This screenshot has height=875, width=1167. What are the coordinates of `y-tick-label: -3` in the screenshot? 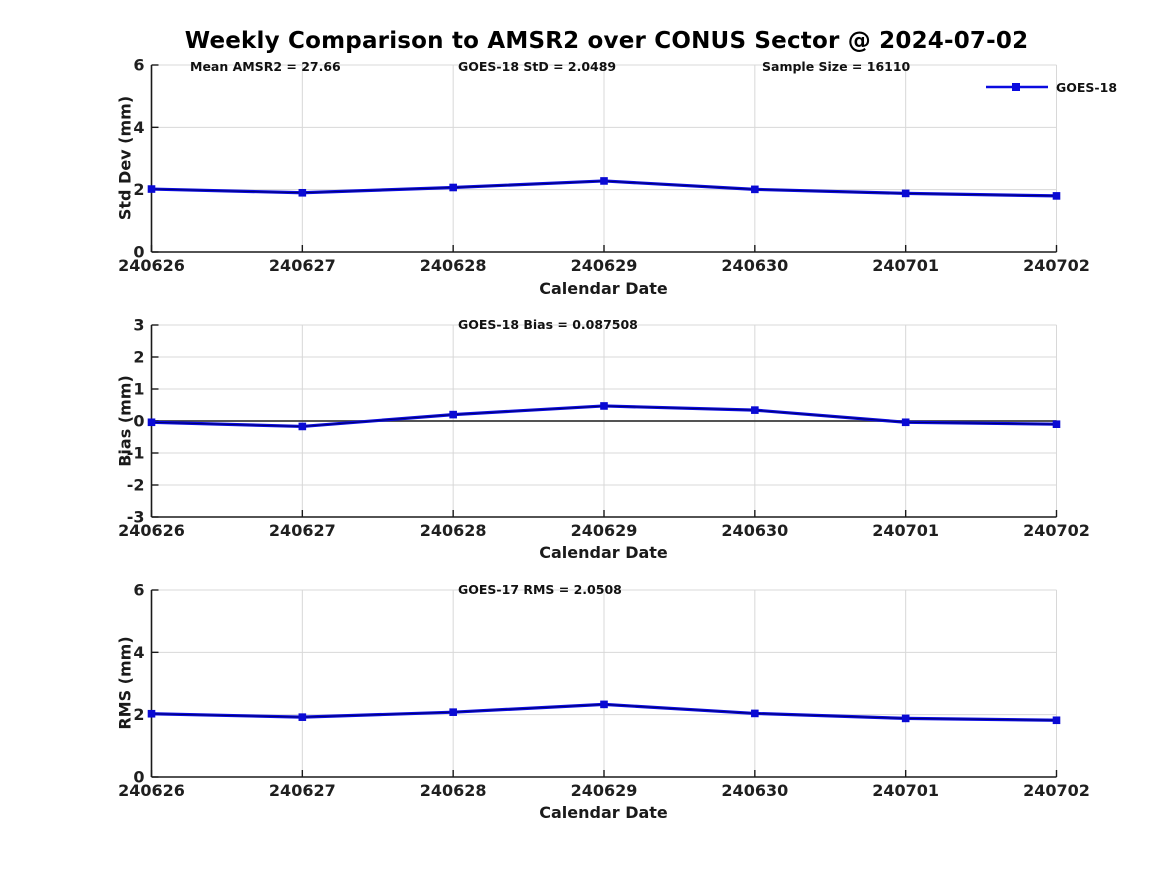 It's located at (136, 517).